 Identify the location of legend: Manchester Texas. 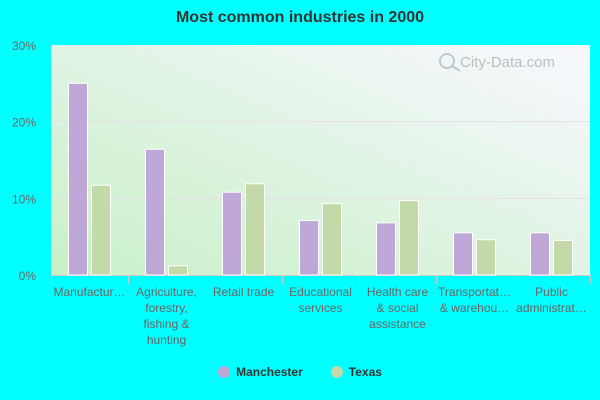
(300, 372).